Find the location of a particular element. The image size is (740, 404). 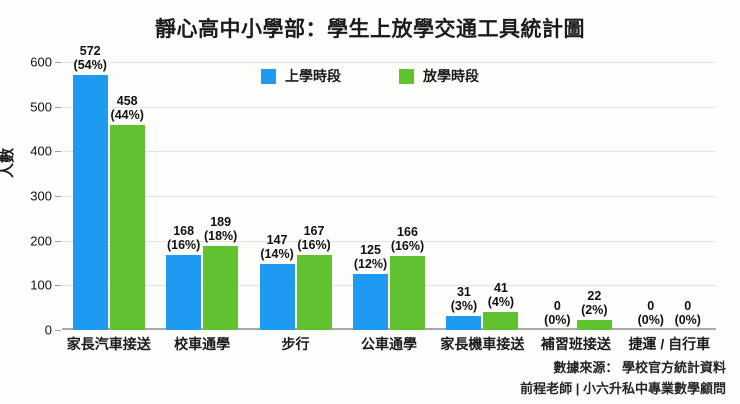

y-axis-title: 人數 is located at coordinates (8, 162).